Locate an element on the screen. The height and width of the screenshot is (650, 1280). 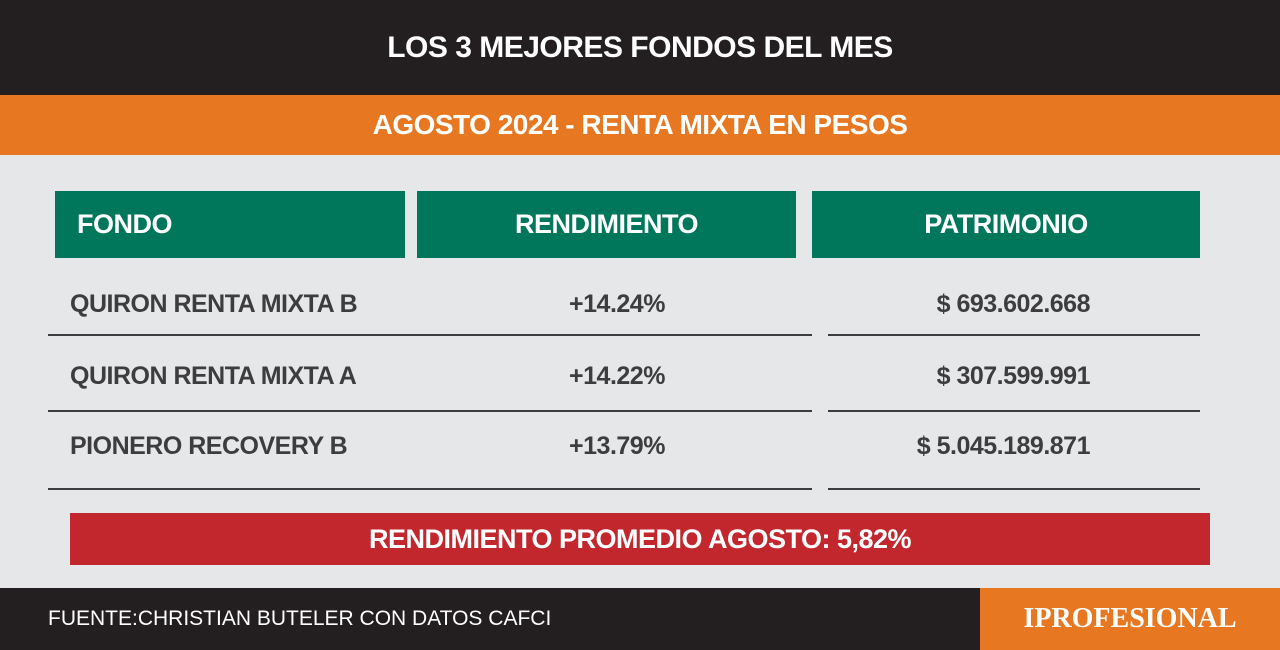
column-header: PATRIMONIO is located at coordinates (1006, 224).